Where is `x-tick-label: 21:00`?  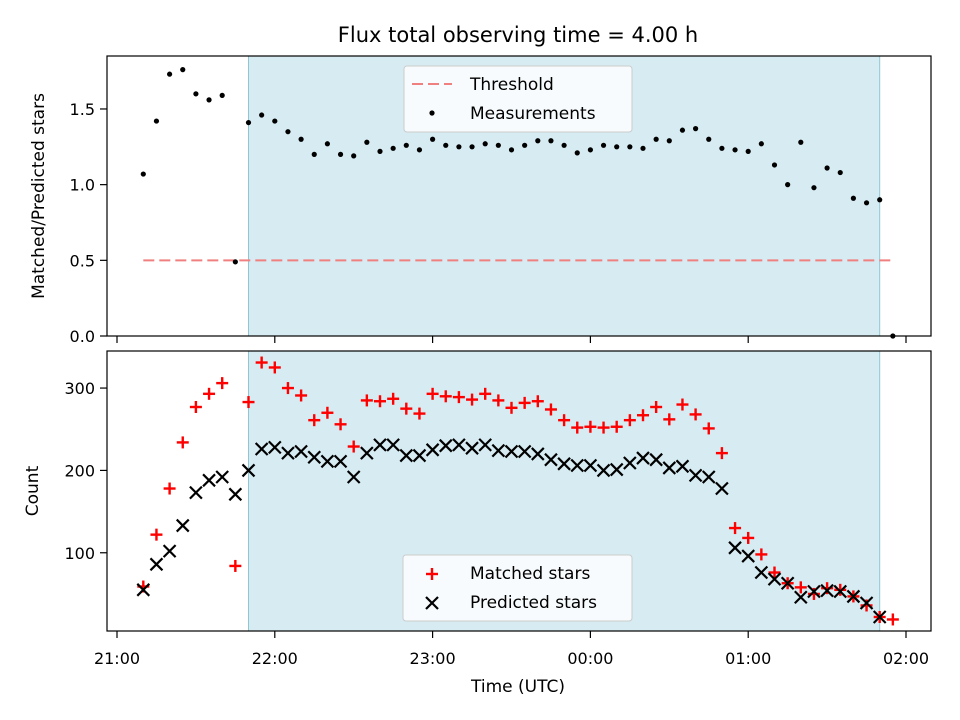
x-tick-label: 21:00 is located at coordinates (117, 658).